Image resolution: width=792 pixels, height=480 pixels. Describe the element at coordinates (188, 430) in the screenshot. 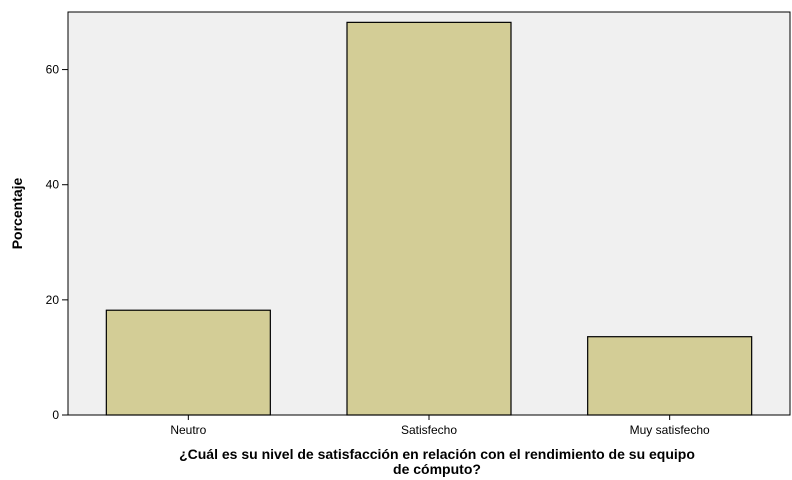

I see `x-tick-label: Neutro` at that location.